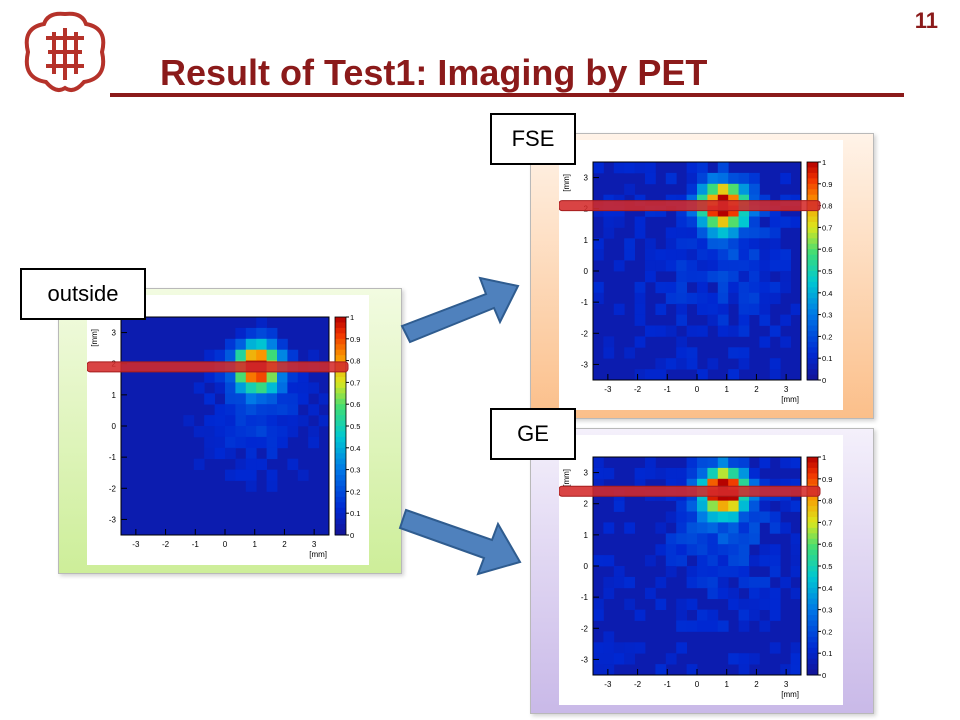 The height and width of the screenshot is (720, 960). I want to click on y-tick-label: 3, so click(586, 178).